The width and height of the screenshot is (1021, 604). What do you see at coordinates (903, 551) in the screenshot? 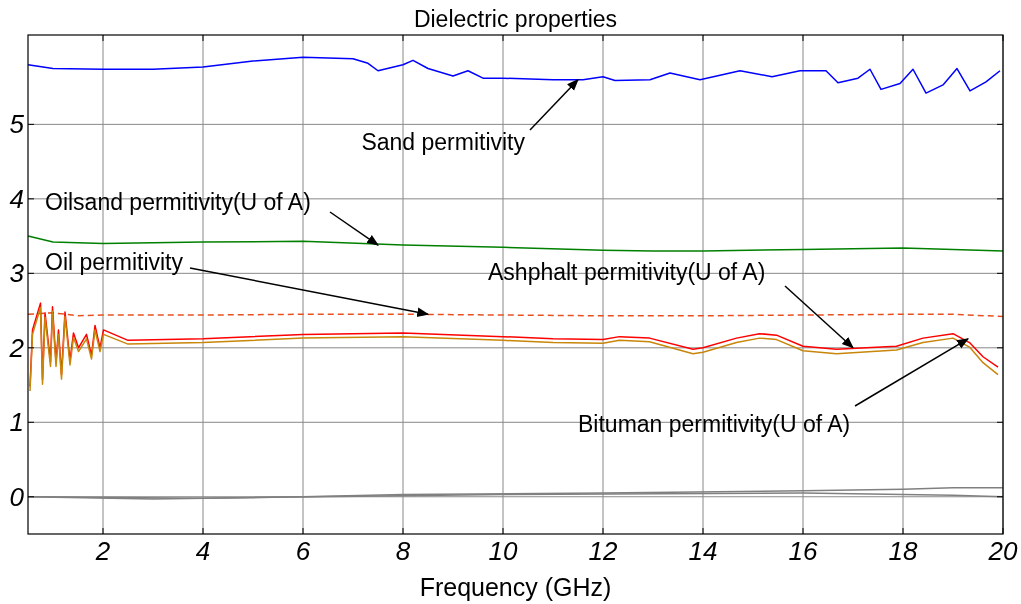
I see `x-tick-label: 18` at bounding box center [903, 551].